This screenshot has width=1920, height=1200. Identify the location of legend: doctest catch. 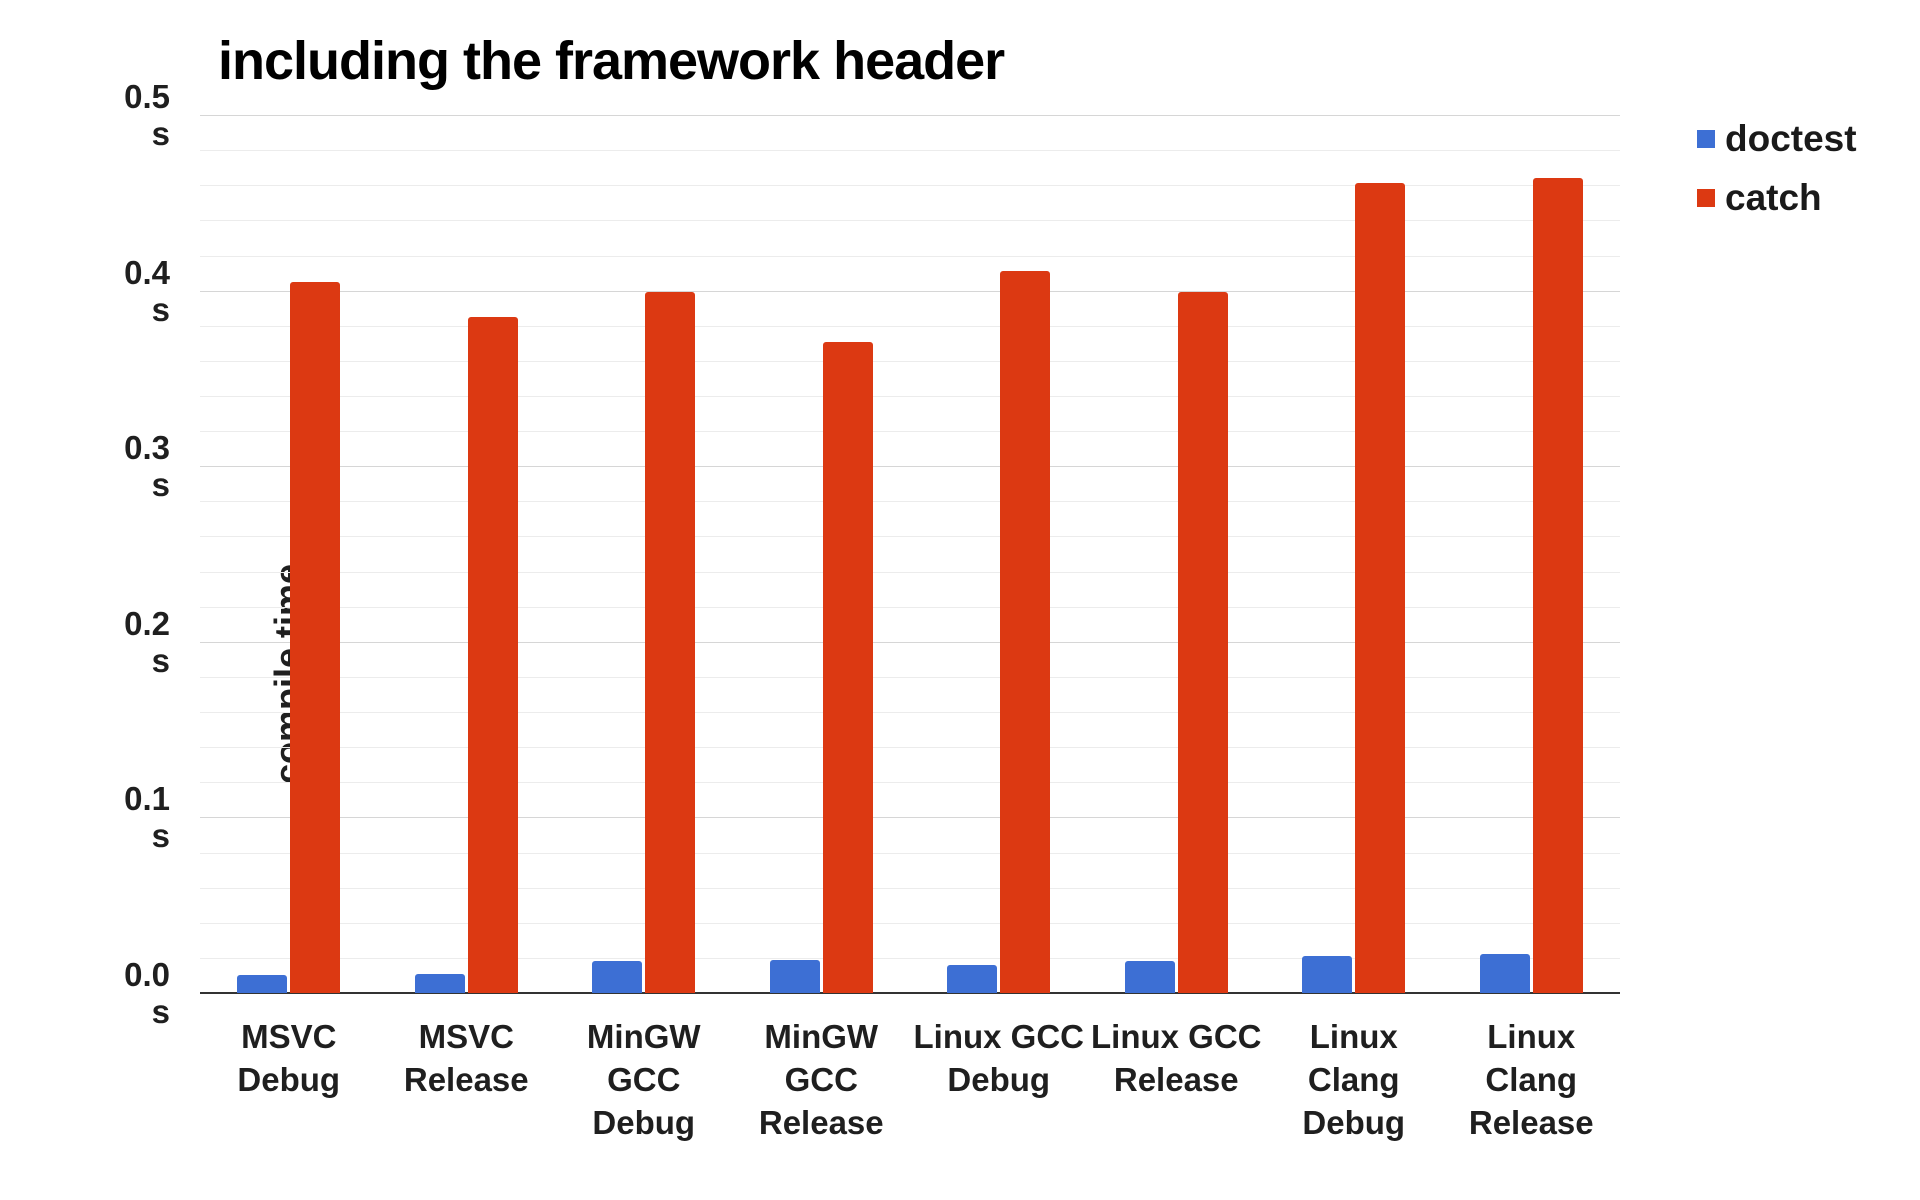
(1777, 168).